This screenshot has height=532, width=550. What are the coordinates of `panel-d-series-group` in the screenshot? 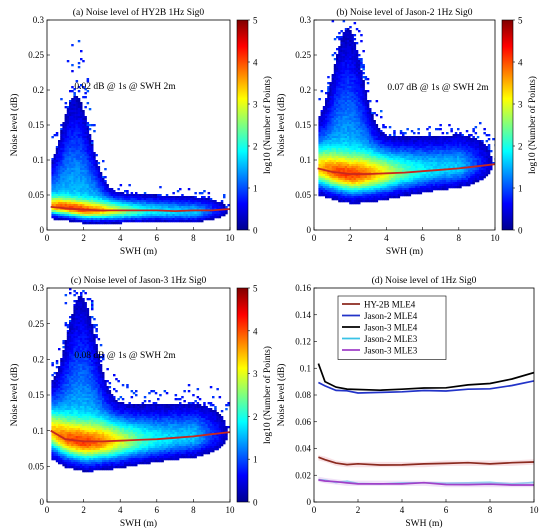 It's located at (425, 425).